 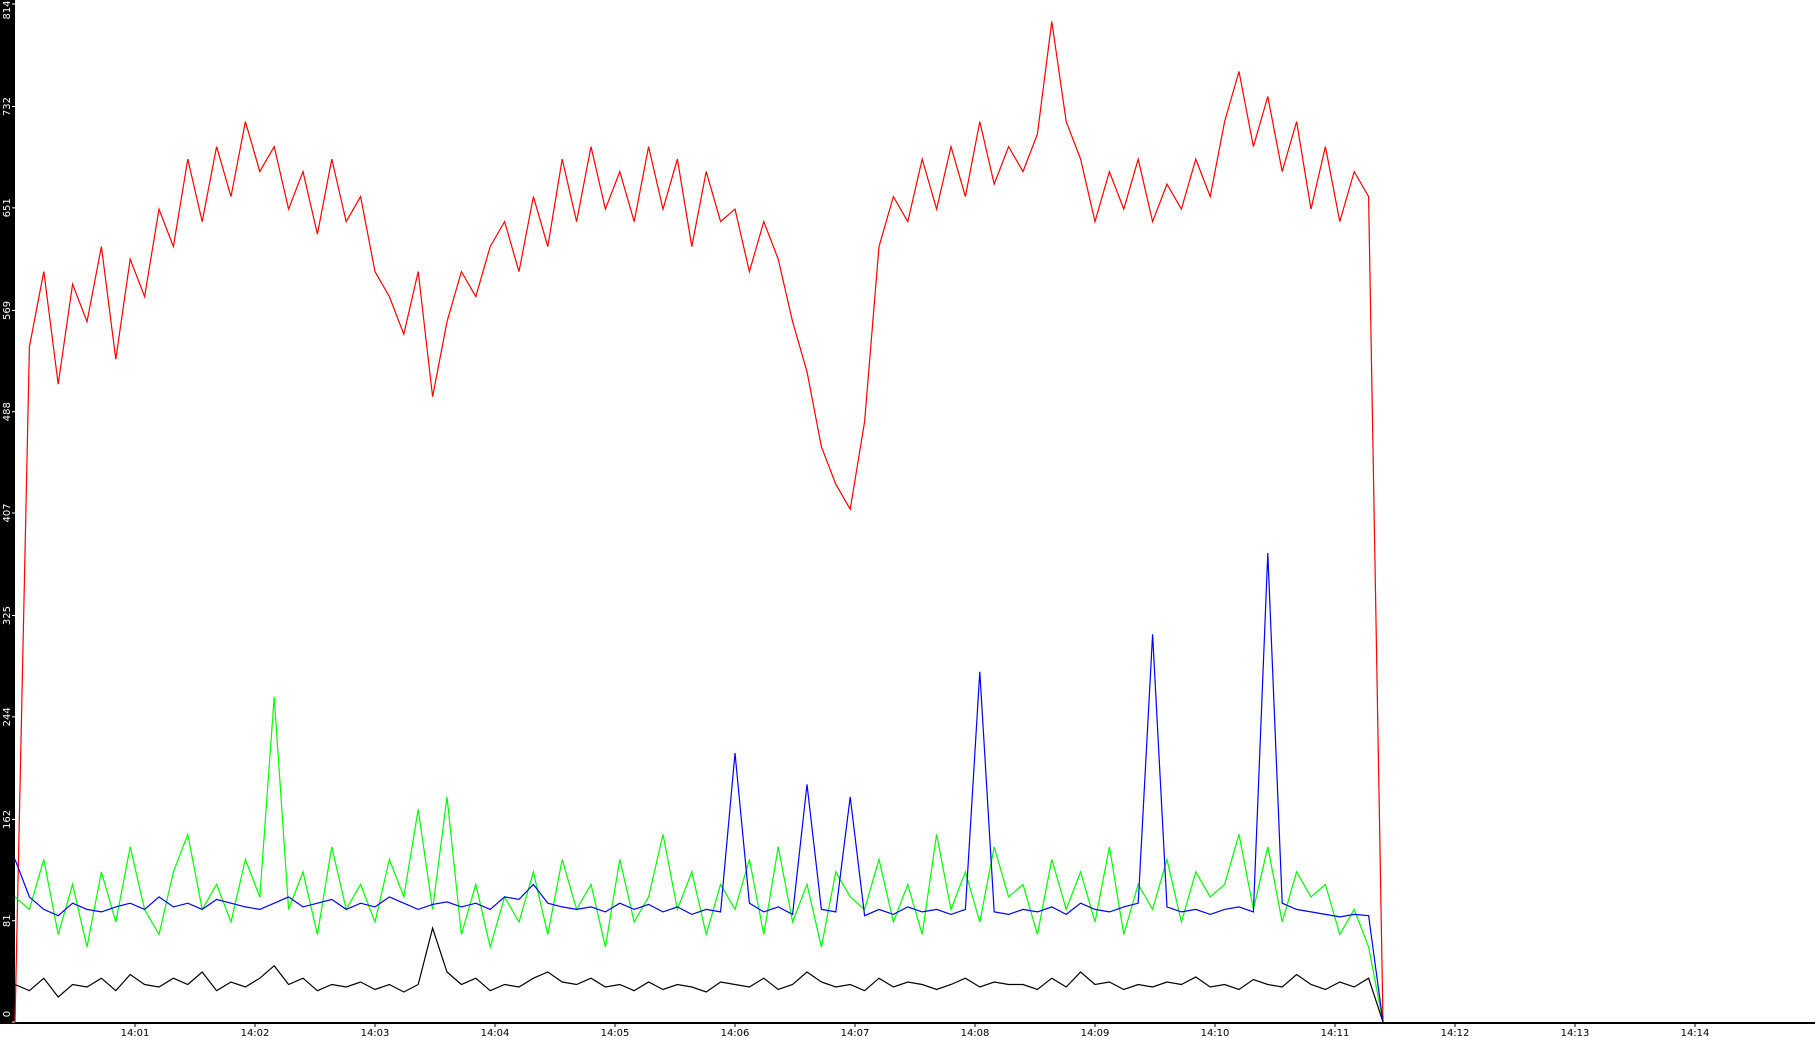 What do you see at coordinates (615, 1033) in the screenshot?
I see `x-tick-label: 14:05` at bounding box center [615, 1033].